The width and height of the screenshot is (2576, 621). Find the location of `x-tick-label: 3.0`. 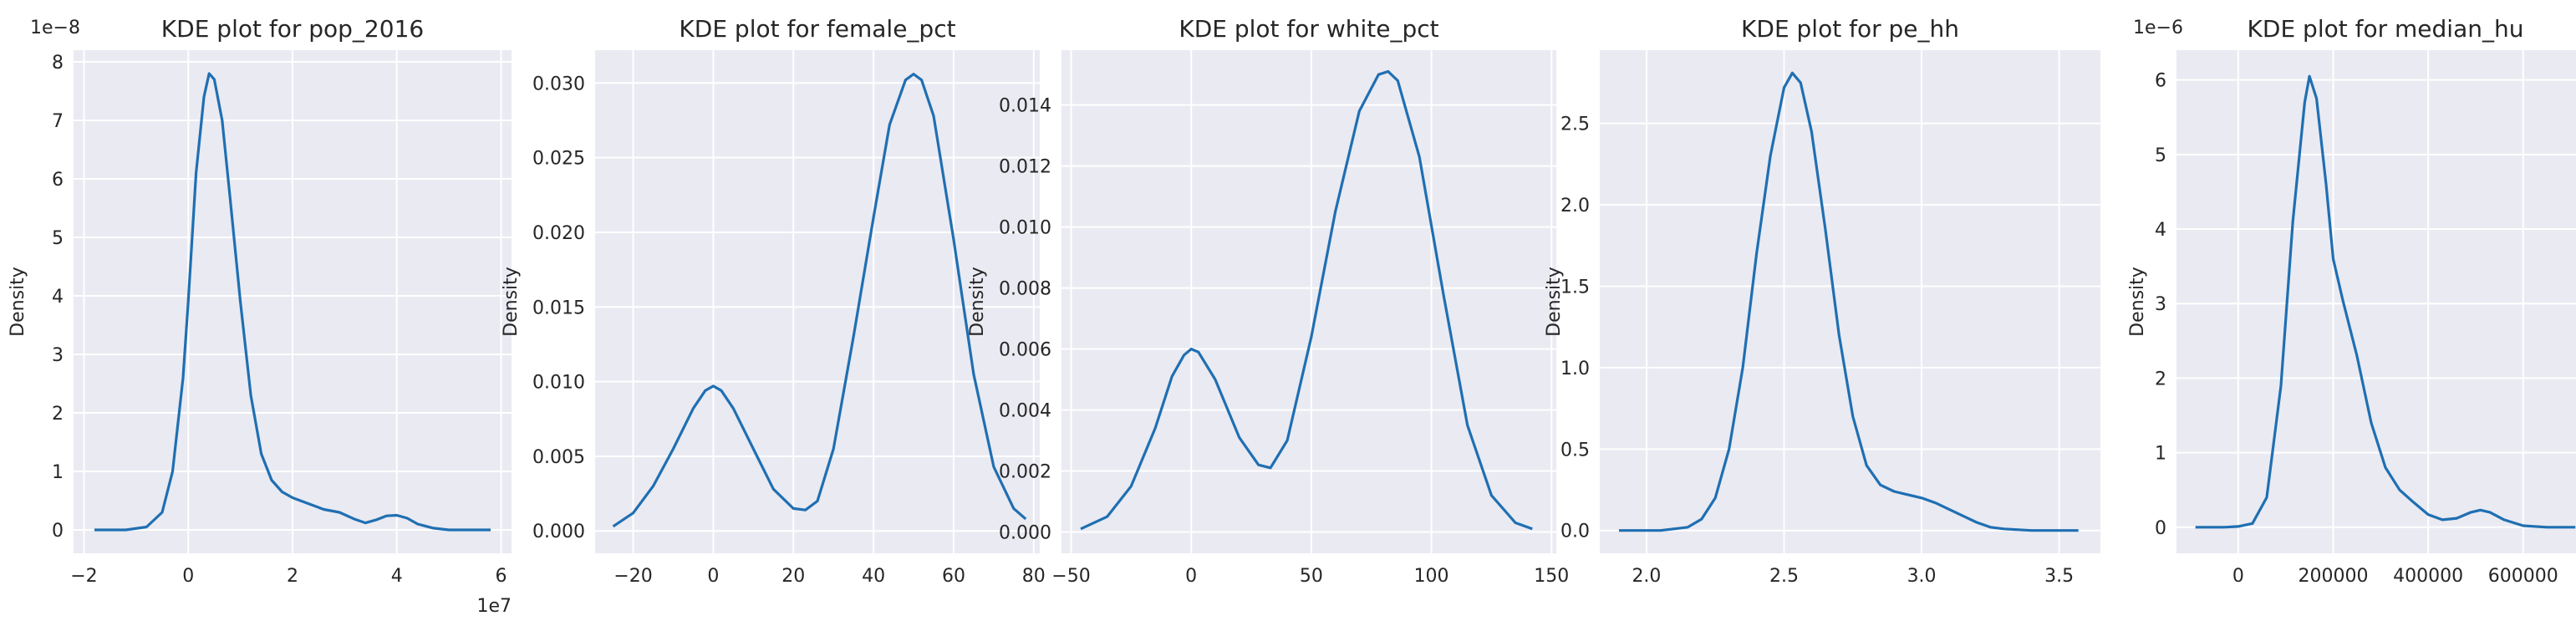

x-tick-label: 3.0 is located at coordinates (1922, 576).